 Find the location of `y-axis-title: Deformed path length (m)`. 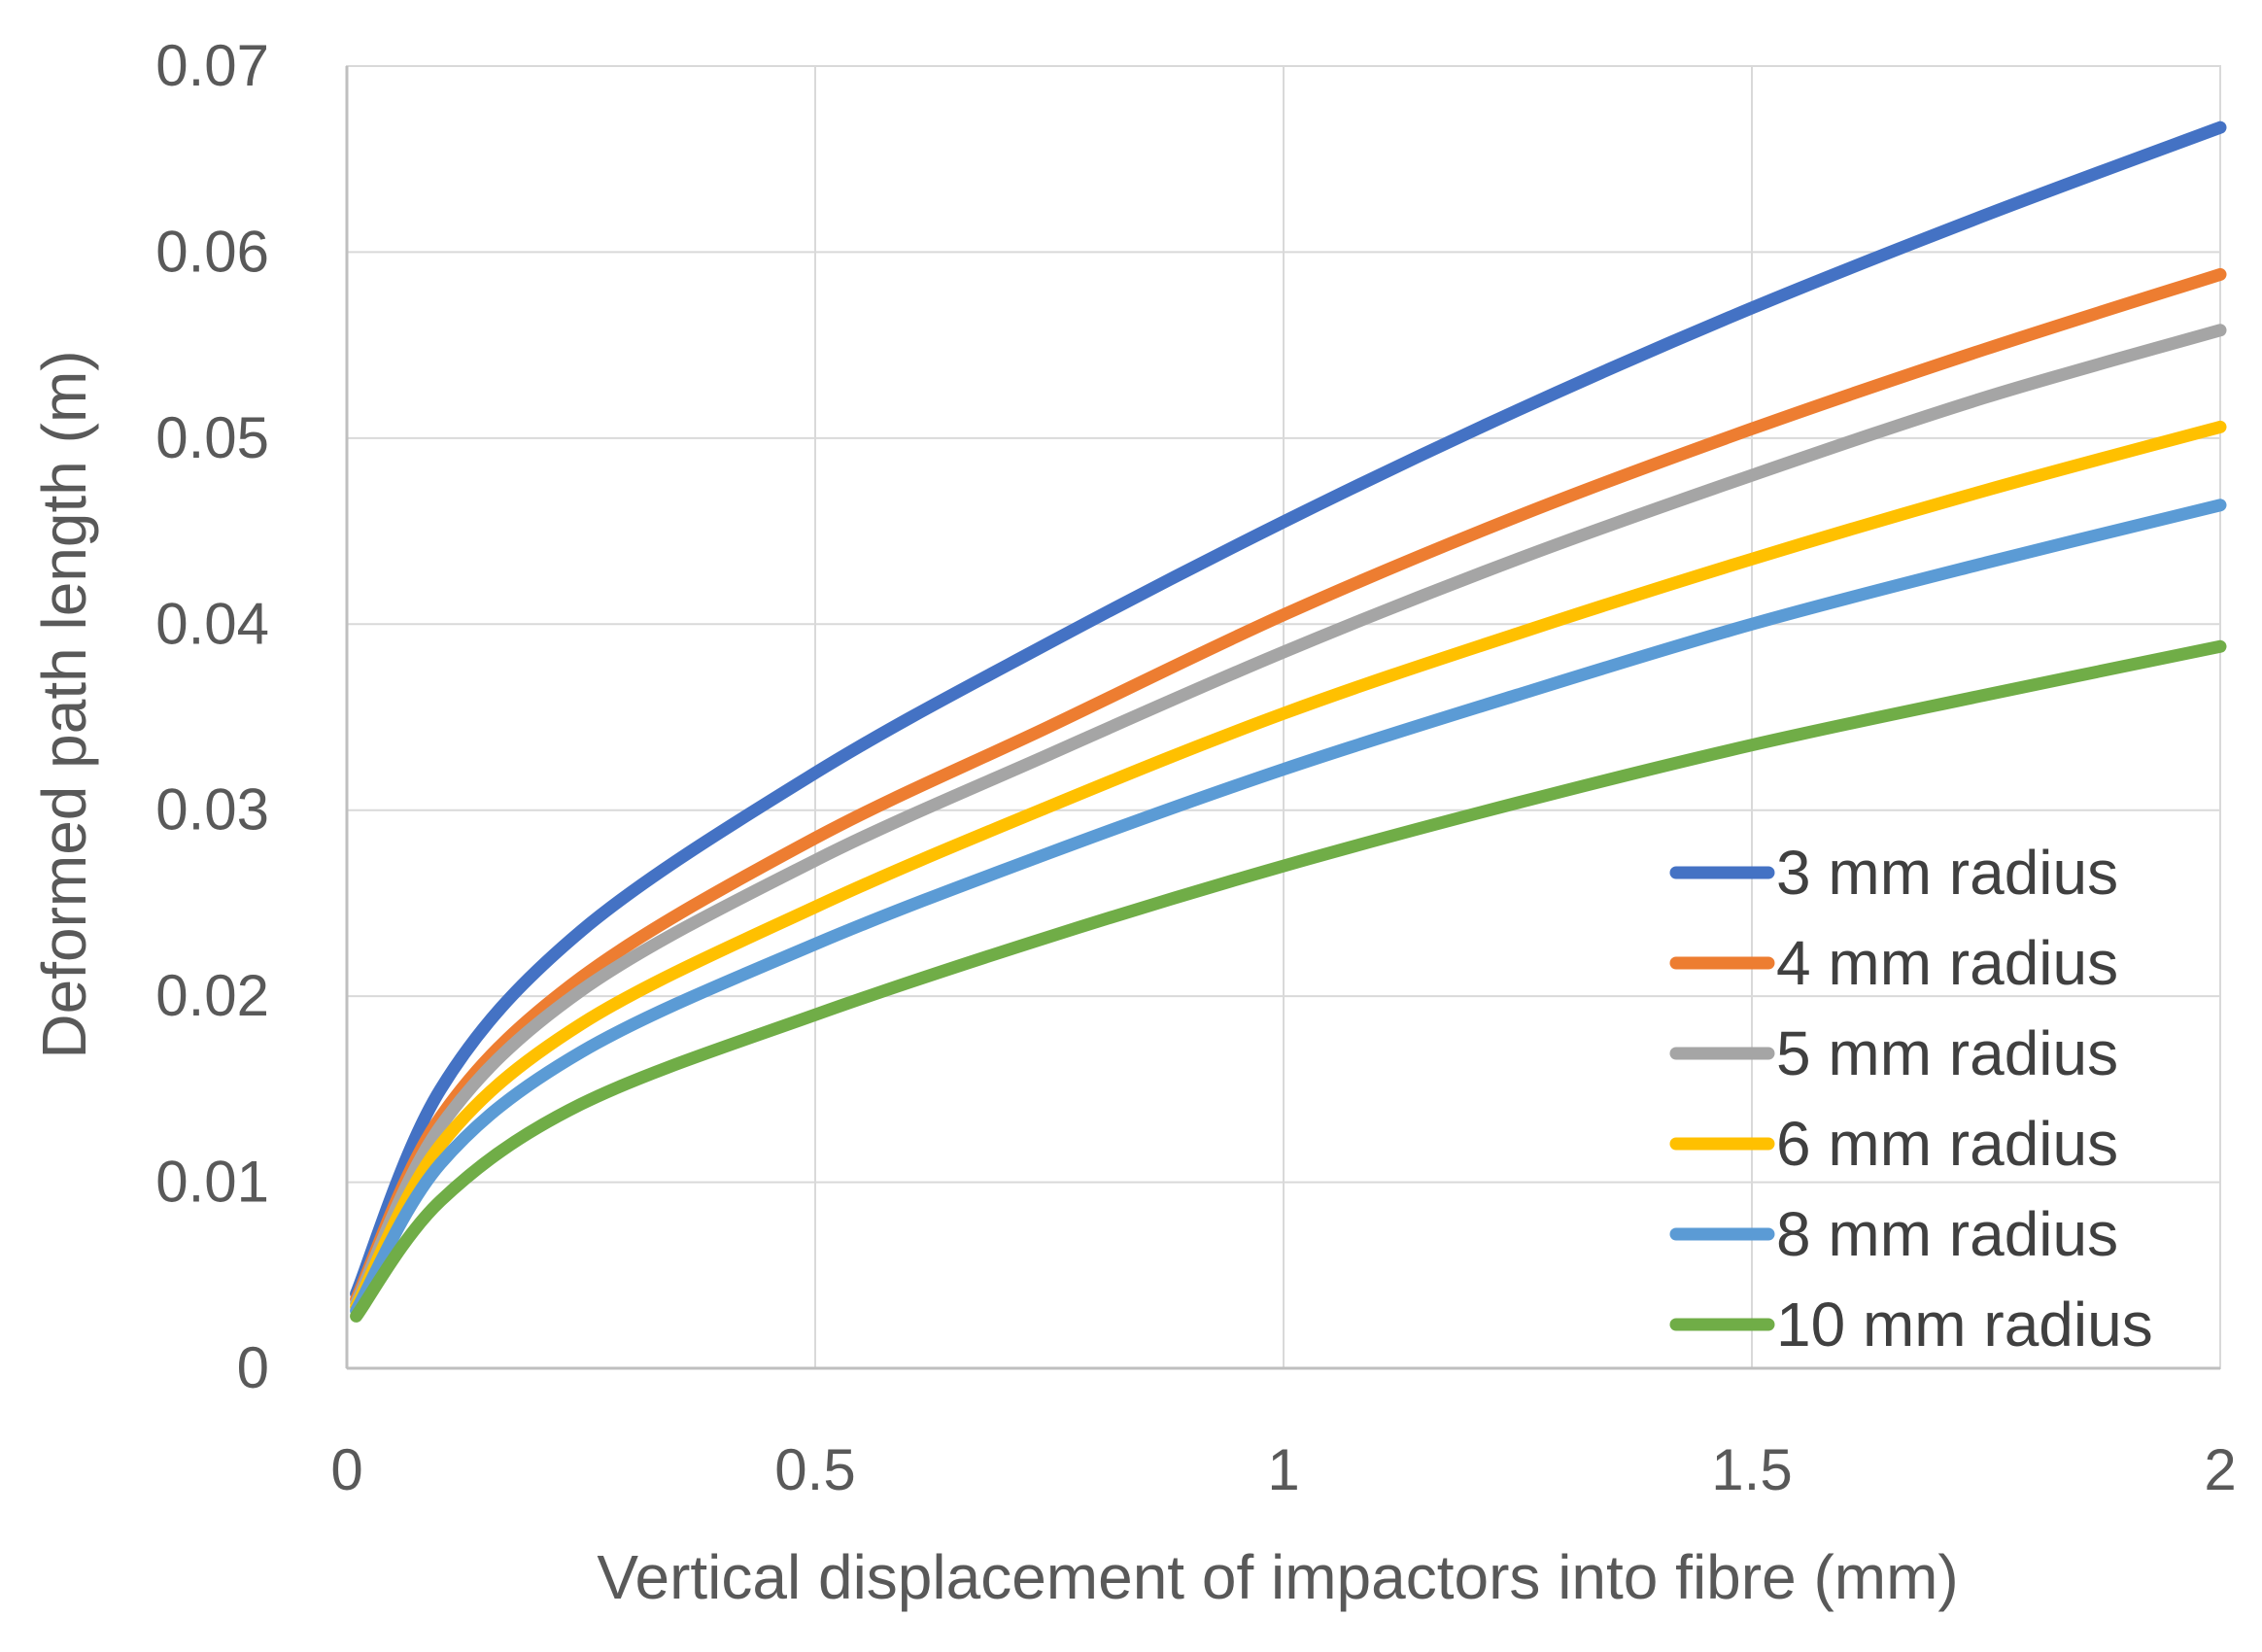

y-axis-title: Deformed path length (m) is located at coordinates (64, 704).